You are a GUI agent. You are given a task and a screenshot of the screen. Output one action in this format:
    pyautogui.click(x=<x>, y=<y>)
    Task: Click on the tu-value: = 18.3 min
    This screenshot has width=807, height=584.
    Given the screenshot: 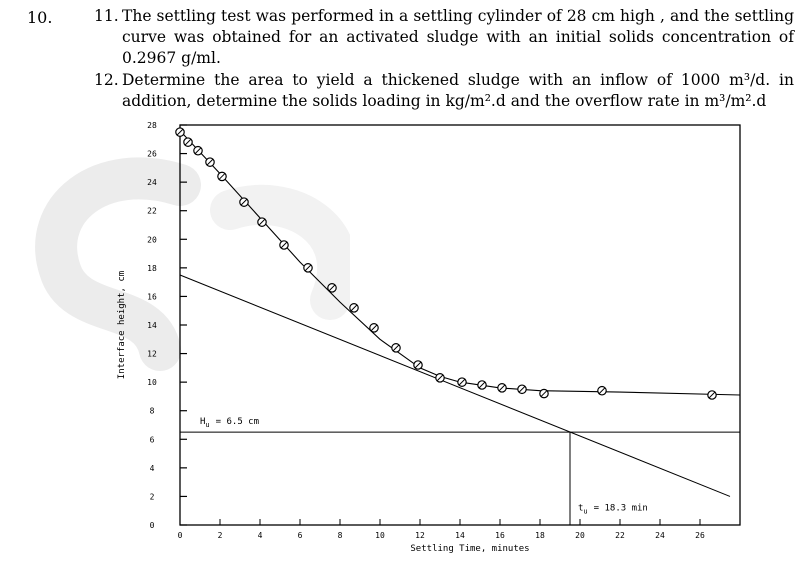 What is the action you would take?
    pyautogui.click(x=621, y=509)
    